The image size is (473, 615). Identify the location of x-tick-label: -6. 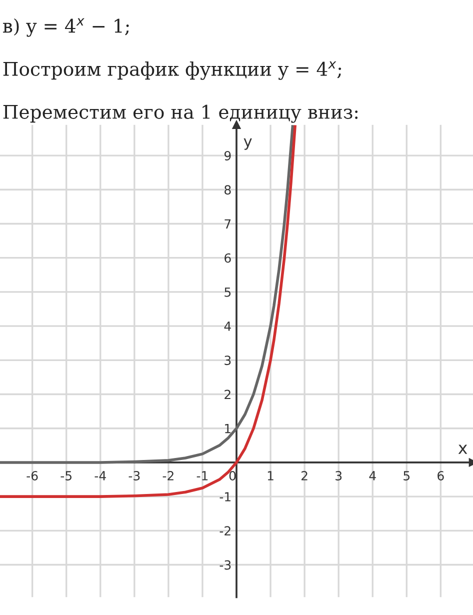
(32, 475).